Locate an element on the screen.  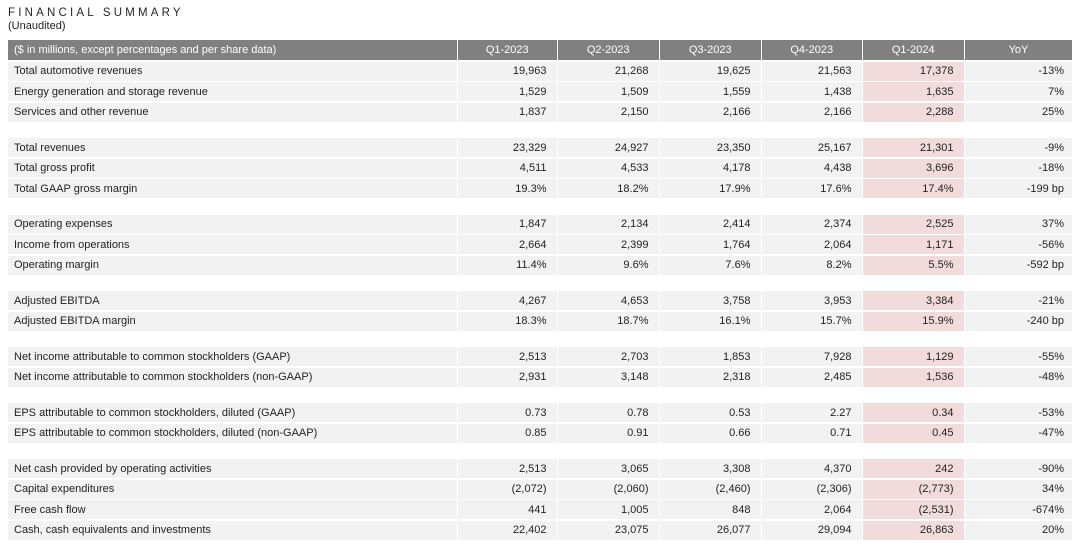
column-header-q1-2024: Q1-2024 is located at coordinates (913, 50).